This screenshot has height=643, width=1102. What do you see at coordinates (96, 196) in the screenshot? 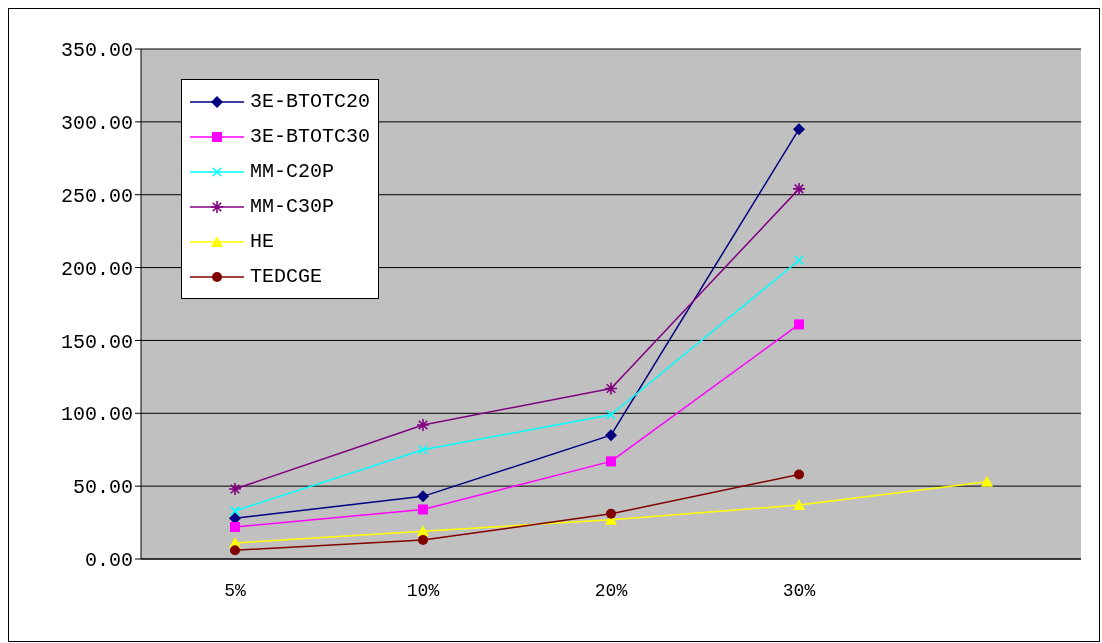
I see `y-tick-label: 250.00` at bounding box center [96, 196].